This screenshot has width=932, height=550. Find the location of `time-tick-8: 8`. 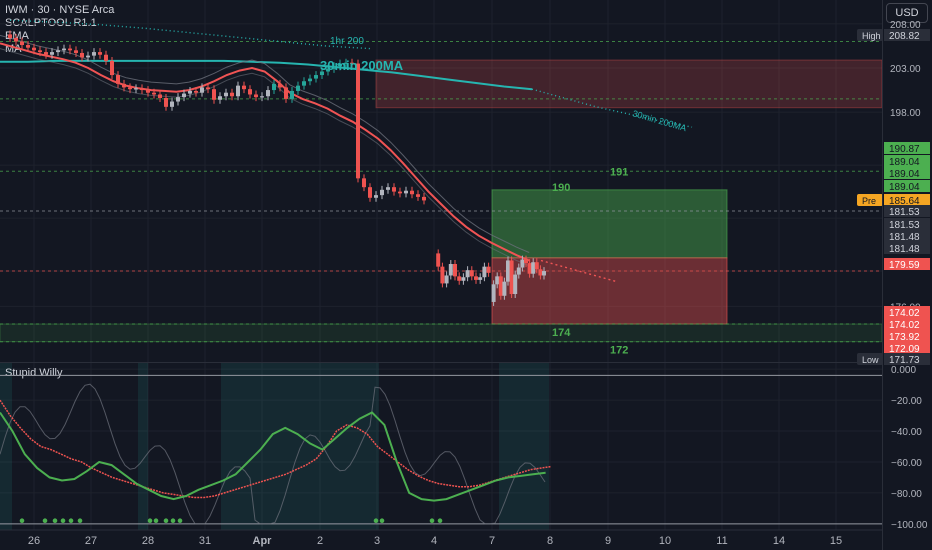

time-tick-8: 8 is located at coordinates (550, 541).